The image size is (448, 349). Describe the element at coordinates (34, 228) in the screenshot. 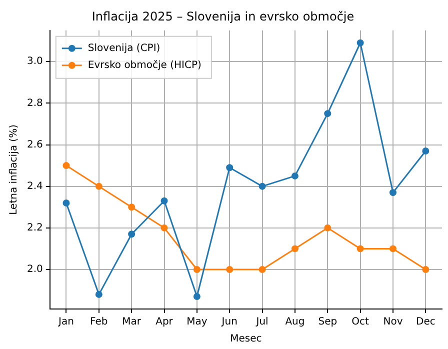

I see `y-tick-label: 2.2` at that location.